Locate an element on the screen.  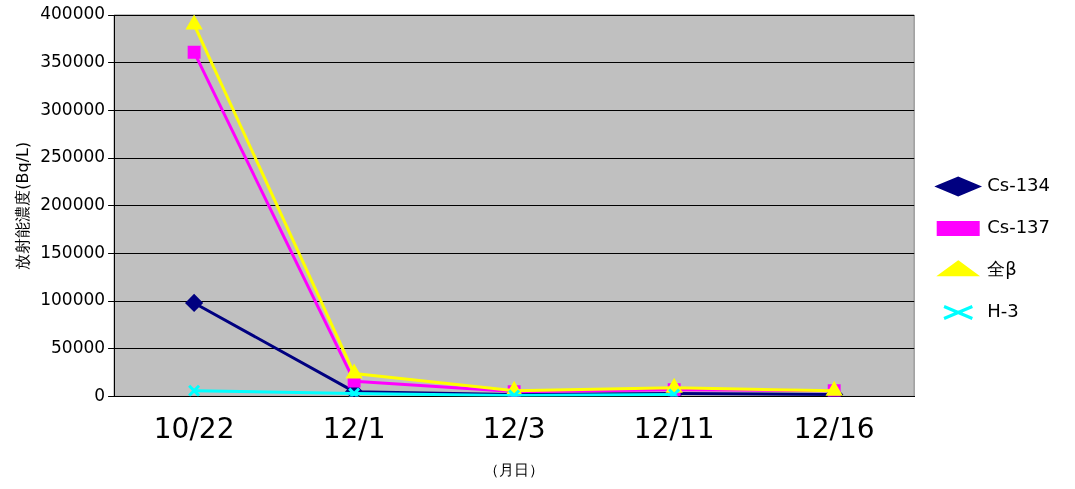
y-tick-label: 200000 is located at coordinates (73, 204).